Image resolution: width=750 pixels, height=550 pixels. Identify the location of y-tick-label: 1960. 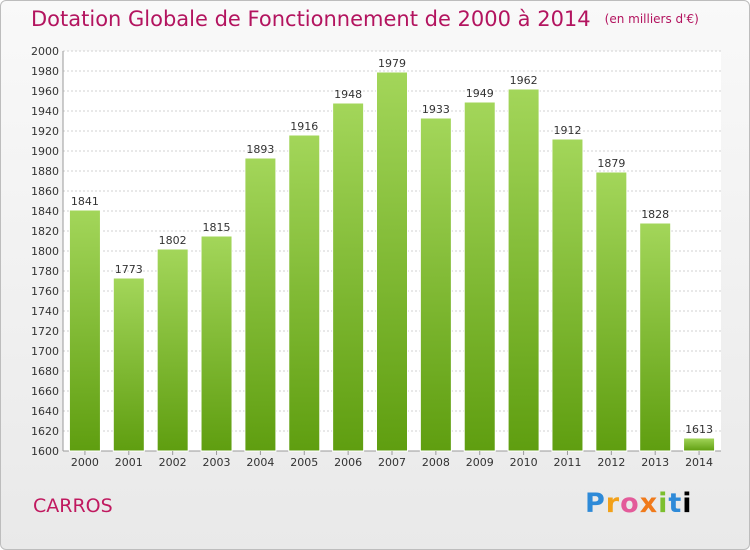
(45, 91).